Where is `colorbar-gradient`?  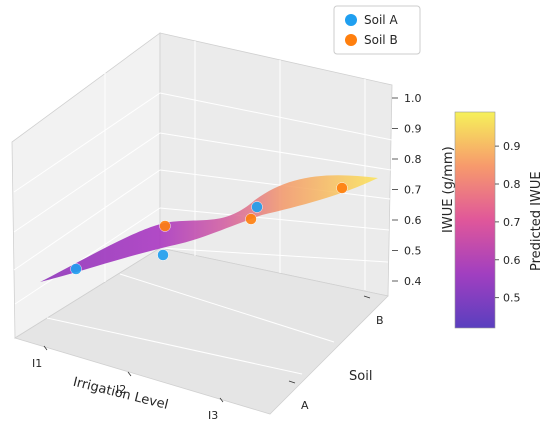
colorbar-gradient is located at coordinates (475, 220).